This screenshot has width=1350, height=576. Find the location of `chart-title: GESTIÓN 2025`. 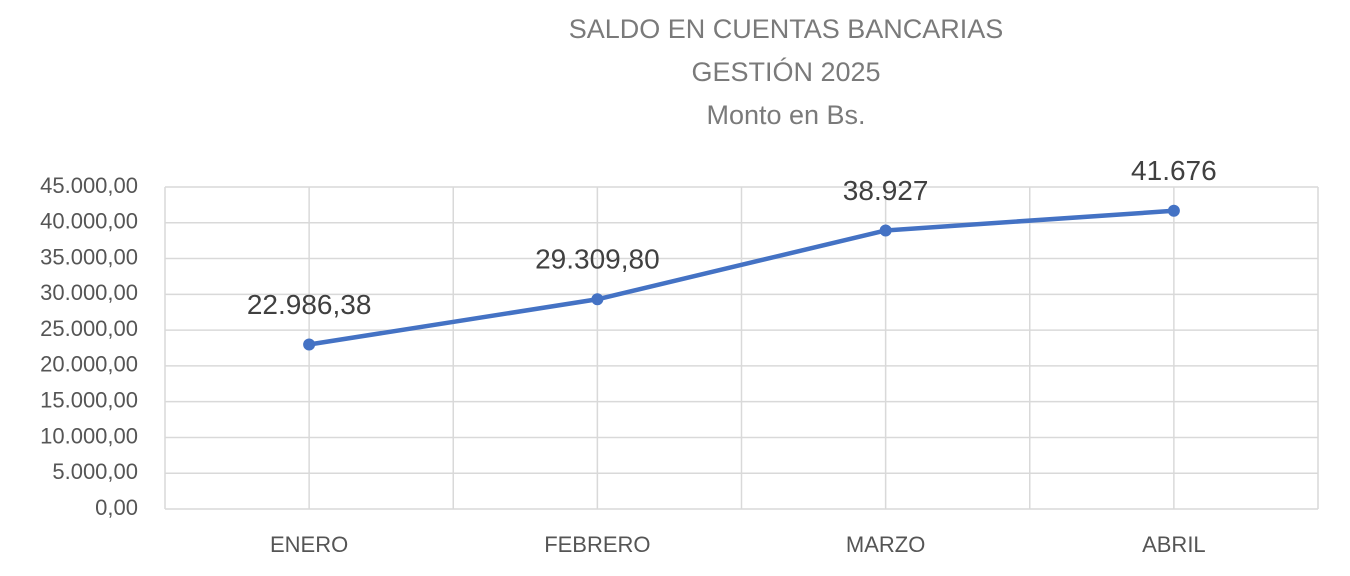

chart-title: GESTIÓN 2025 is located at coordinates (785, 71).